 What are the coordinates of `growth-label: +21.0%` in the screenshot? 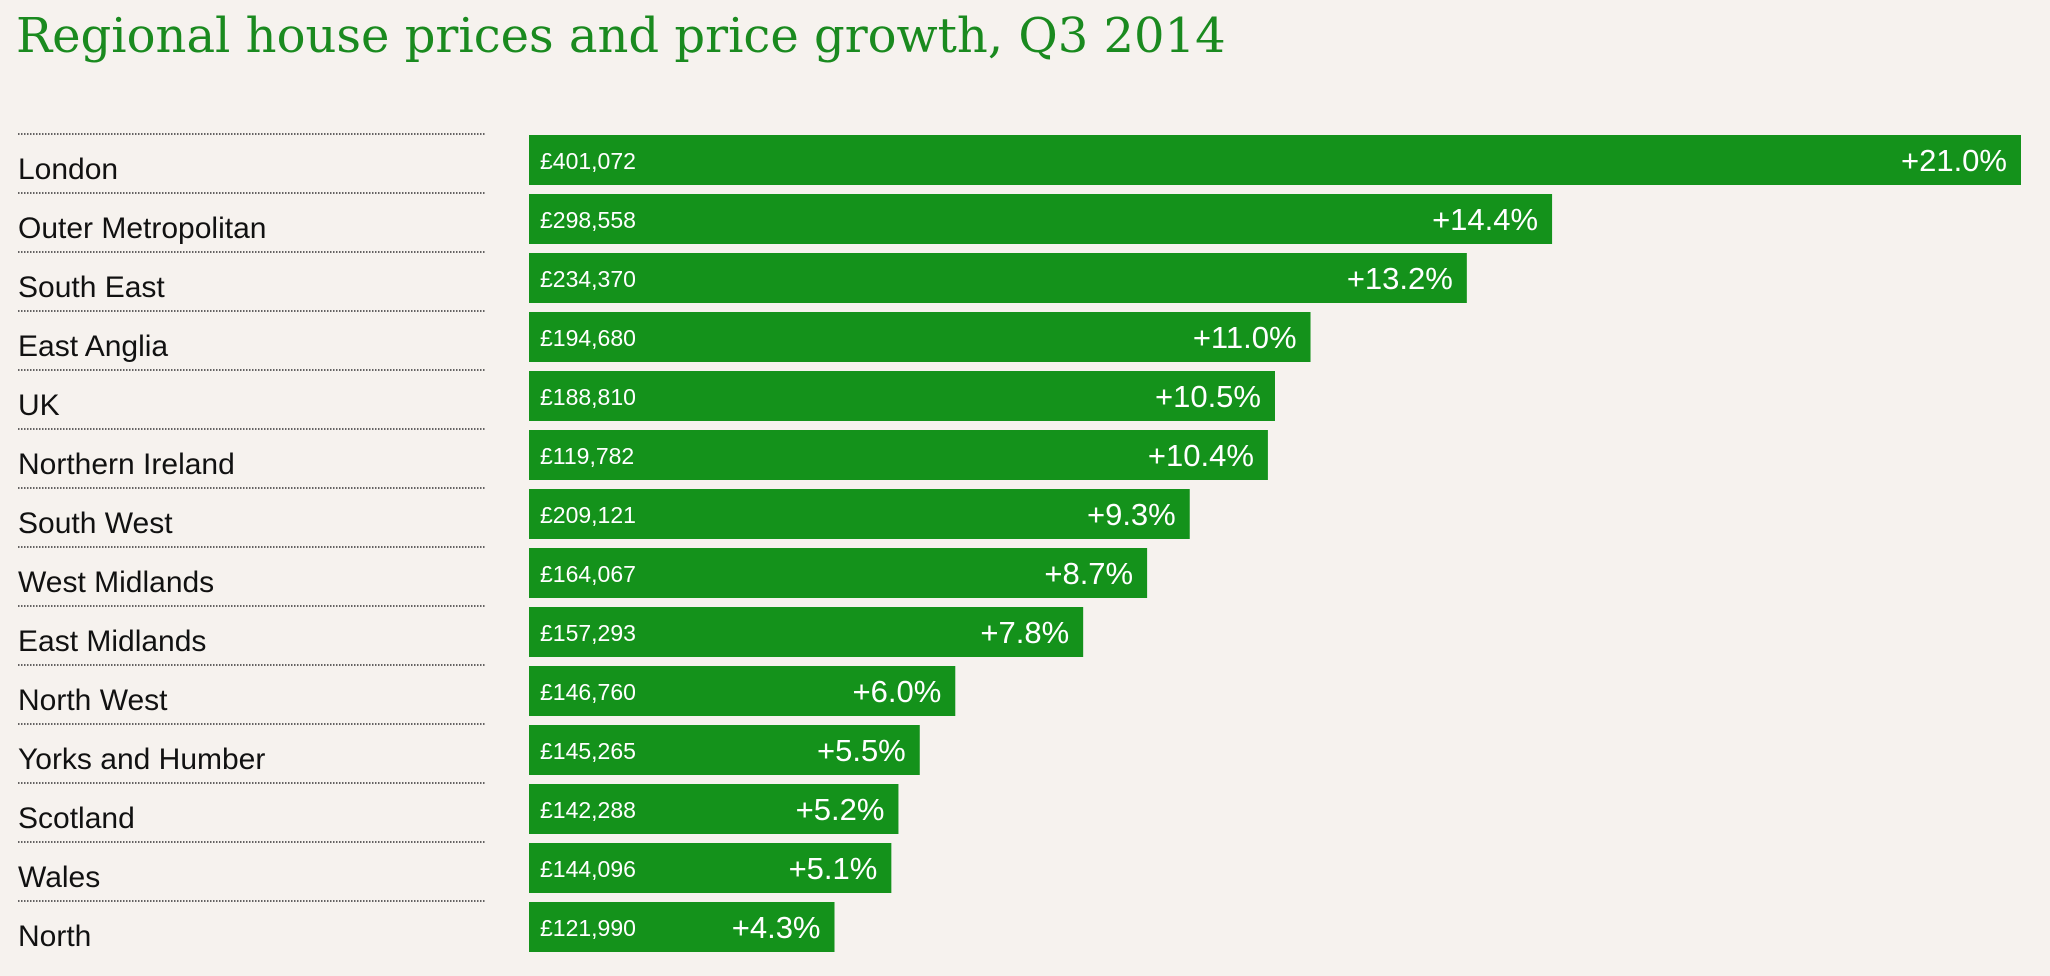 It's located at (1954, 160).